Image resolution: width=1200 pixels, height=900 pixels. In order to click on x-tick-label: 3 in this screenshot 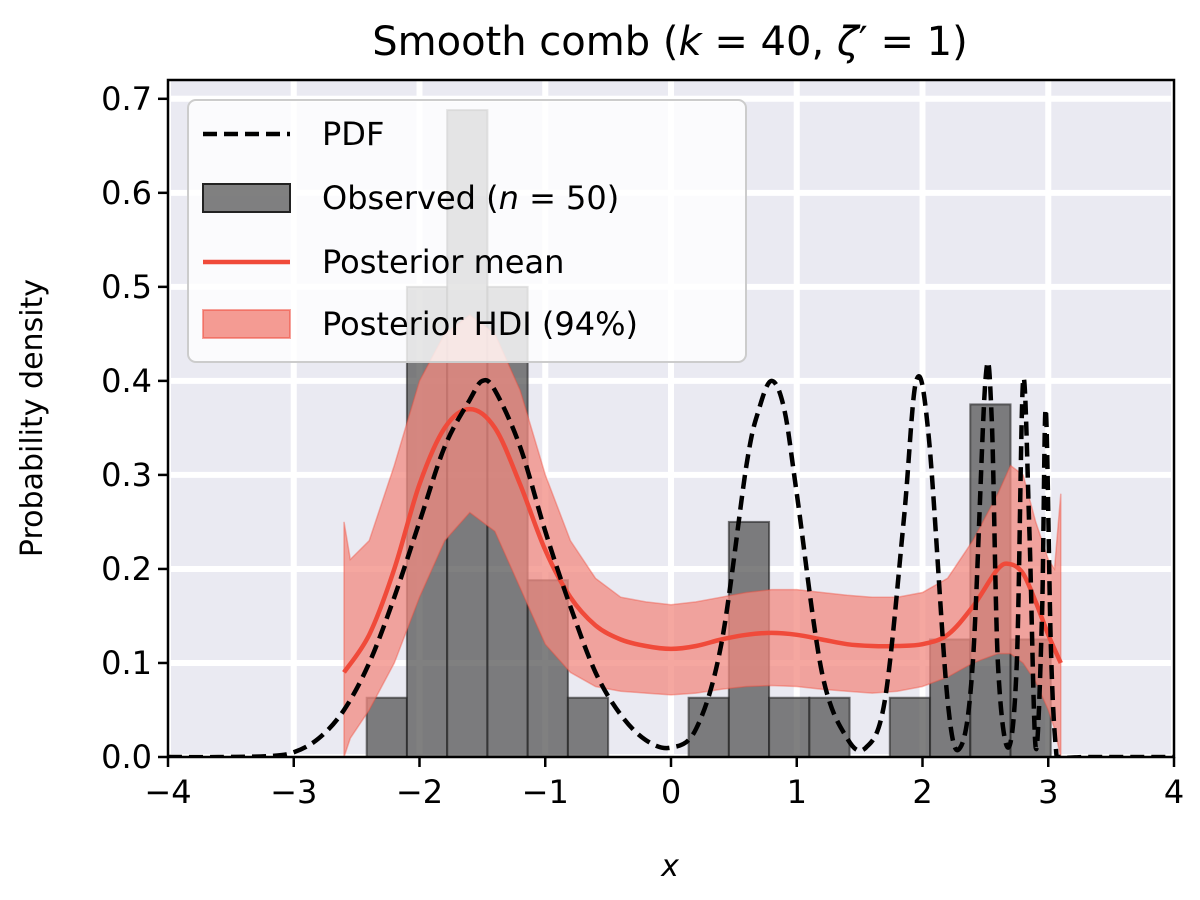, I will do `click(1048, 792)`.